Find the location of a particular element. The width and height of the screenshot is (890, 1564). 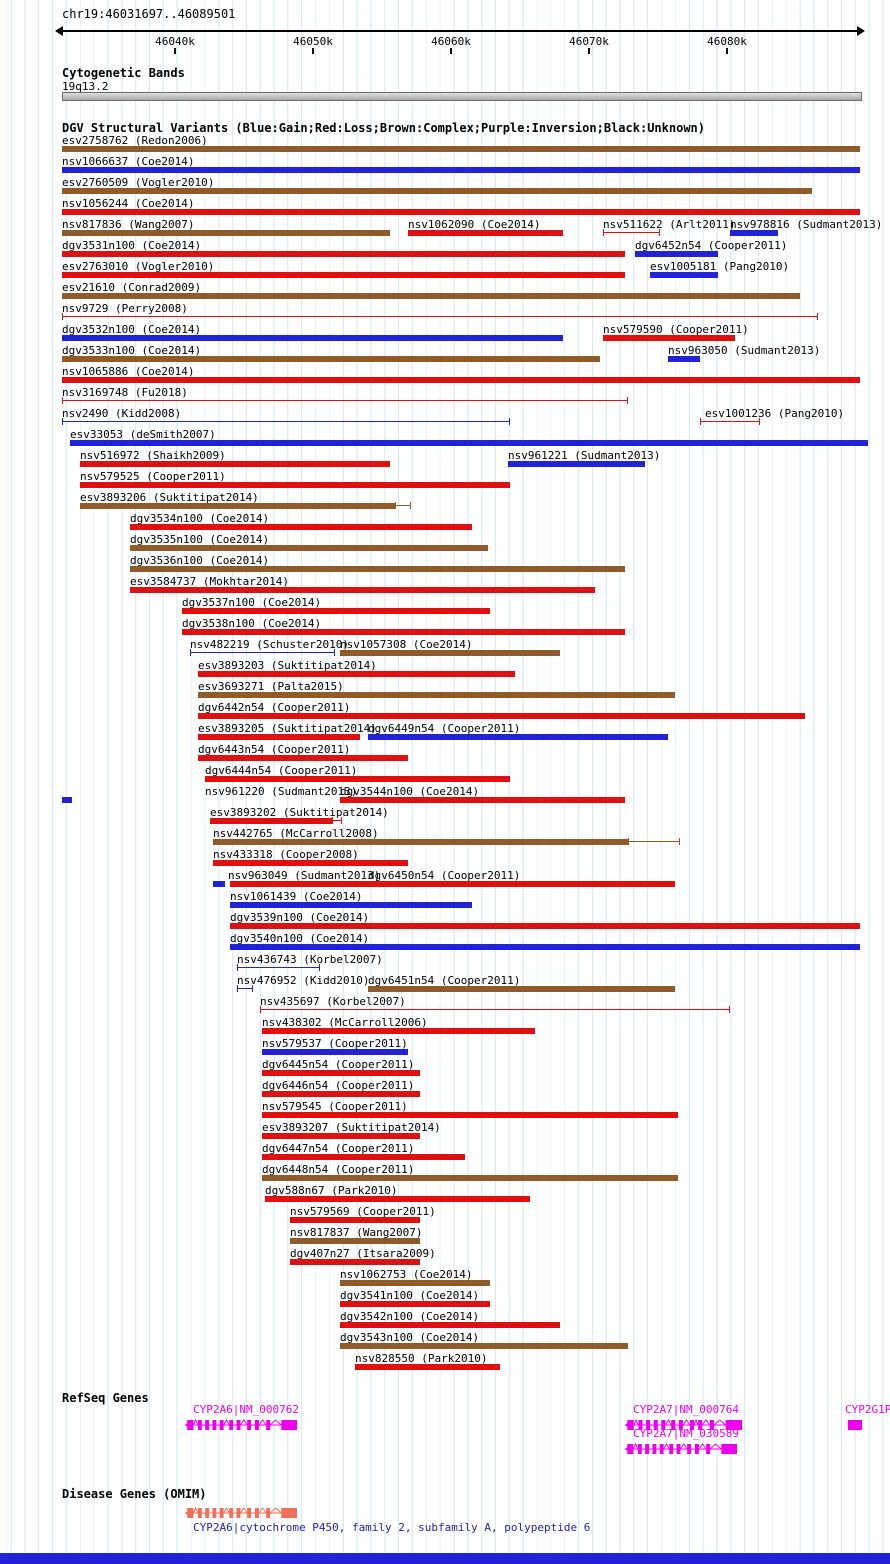

variant-label: dgv3540n100 (Coe2014) is located at coordinates (300, 938).